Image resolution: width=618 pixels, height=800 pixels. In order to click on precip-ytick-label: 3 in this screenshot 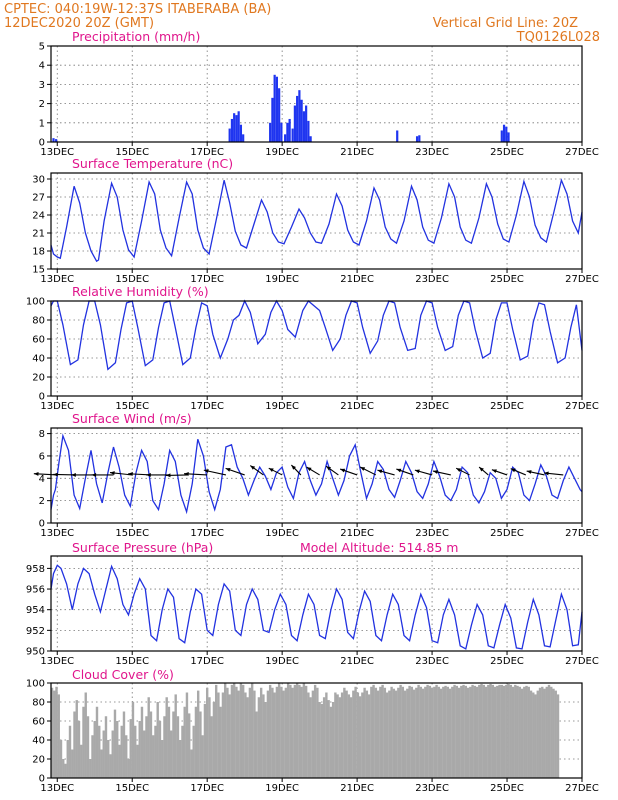, I will do `click(42, 85)`.